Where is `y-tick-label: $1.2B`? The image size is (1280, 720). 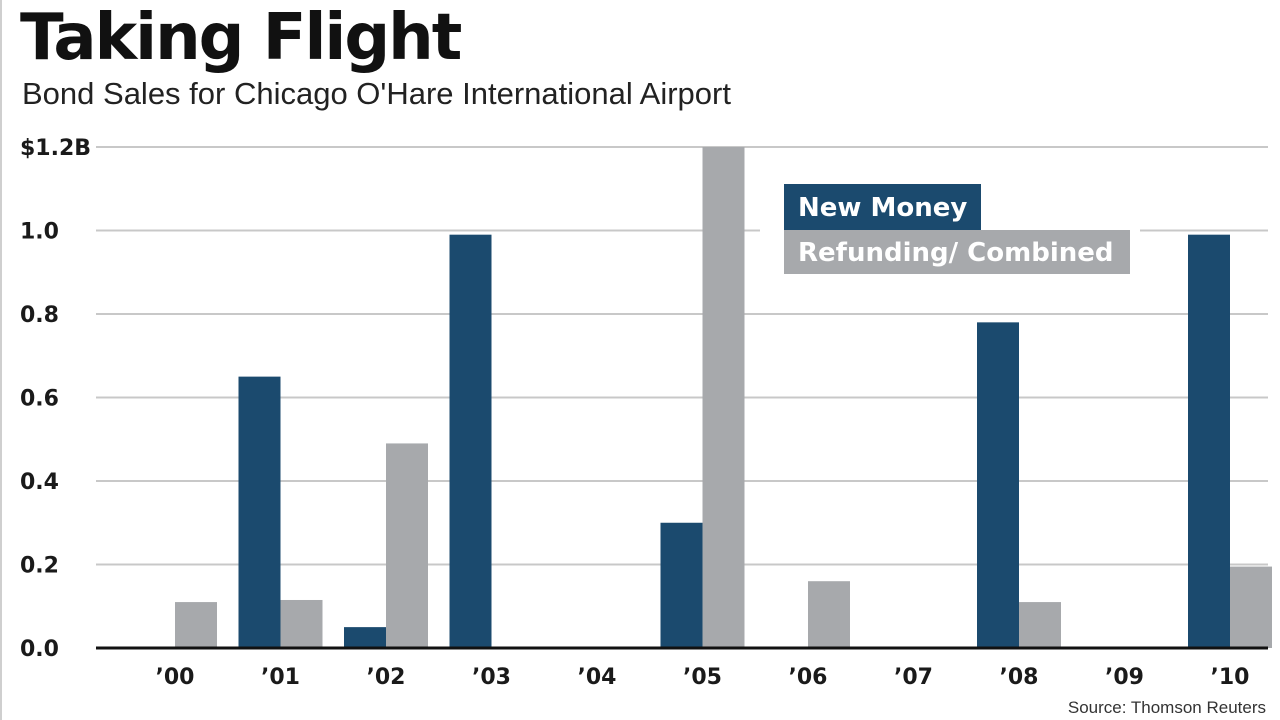
y-tick-label: $1.2B is located at coordinates (55, 148).